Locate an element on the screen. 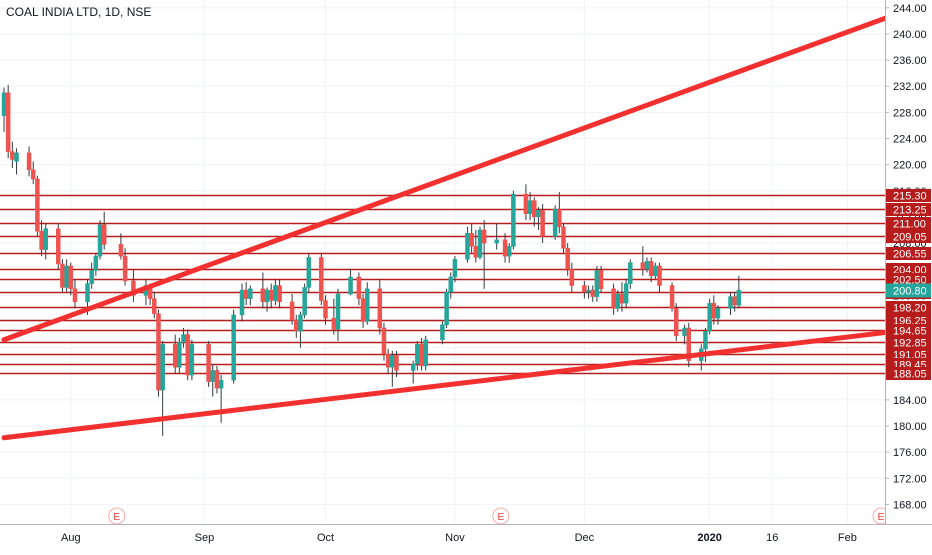 This screenshot has height=555, width=932. y-tick-label: 228.00 is located at coordinates (910, 113).